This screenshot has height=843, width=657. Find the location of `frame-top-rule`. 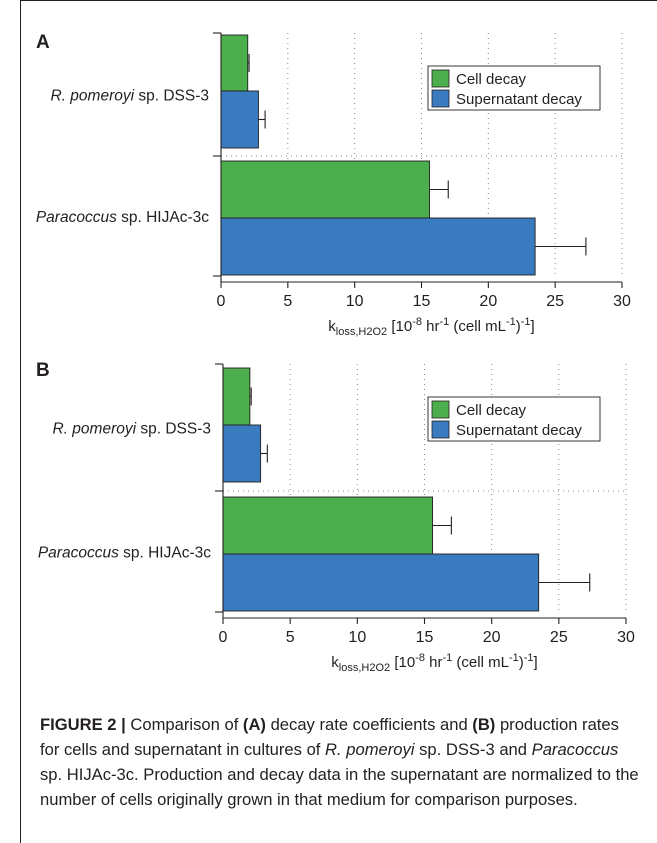

frame-top-rule is located at coordinates (338, 0).